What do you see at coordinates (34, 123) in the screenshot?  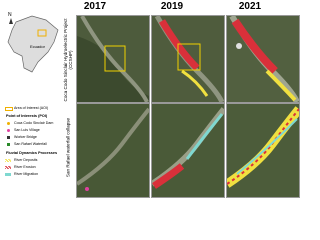 I see `legend-item: Coca Codo Sinclair Dam` at bounding box center [34, 123].